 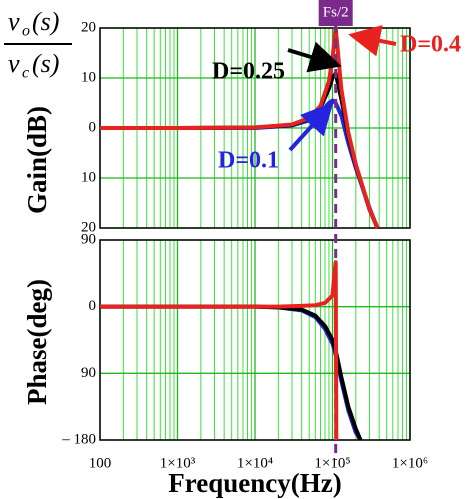 I want to click on y-axis-label: Gain(dB), so click(x=37, y=160).